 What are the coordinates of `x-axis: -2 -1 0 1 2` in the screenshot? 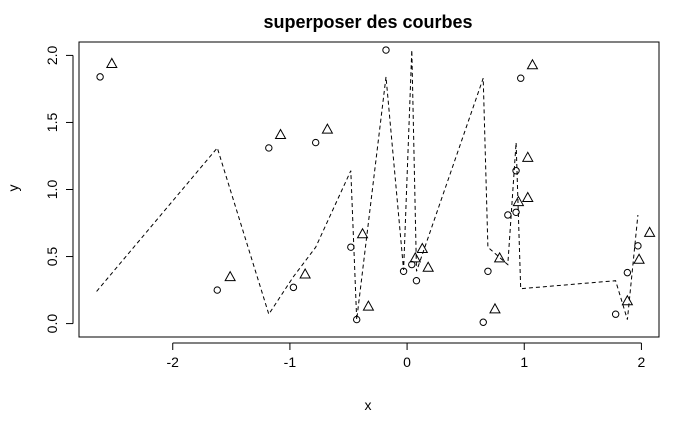 It's located at (406, 356).